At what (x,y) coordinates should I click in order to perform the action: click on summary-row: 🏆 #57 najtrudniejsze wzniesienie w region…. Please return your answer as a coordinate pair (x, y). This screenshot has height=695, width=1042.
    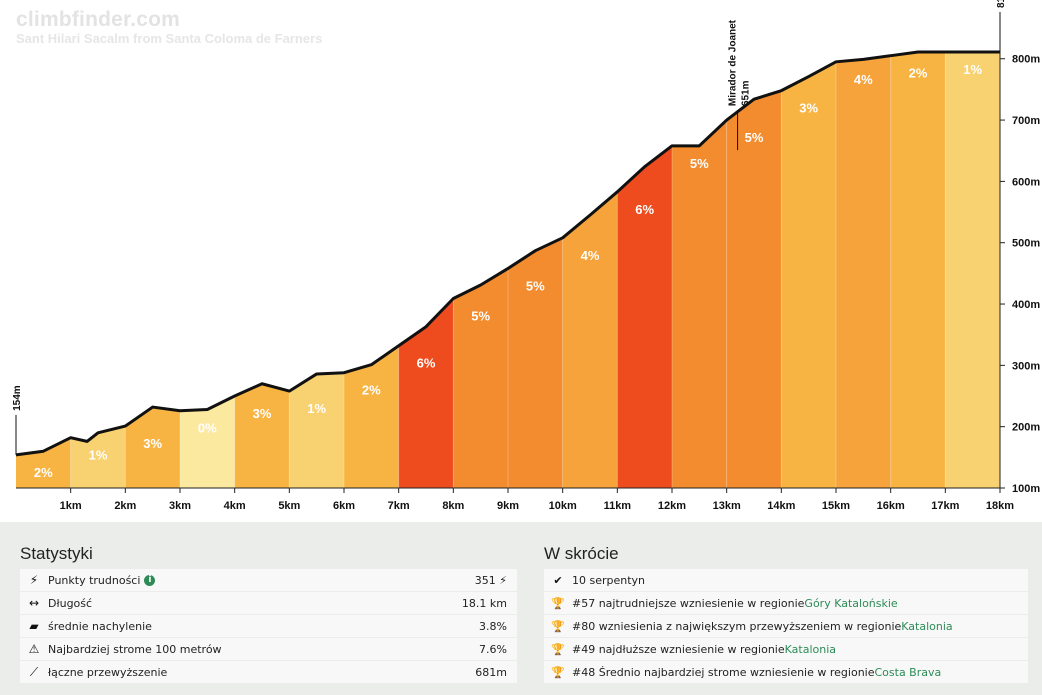
    Looking at the image, I should click on (786, 603).